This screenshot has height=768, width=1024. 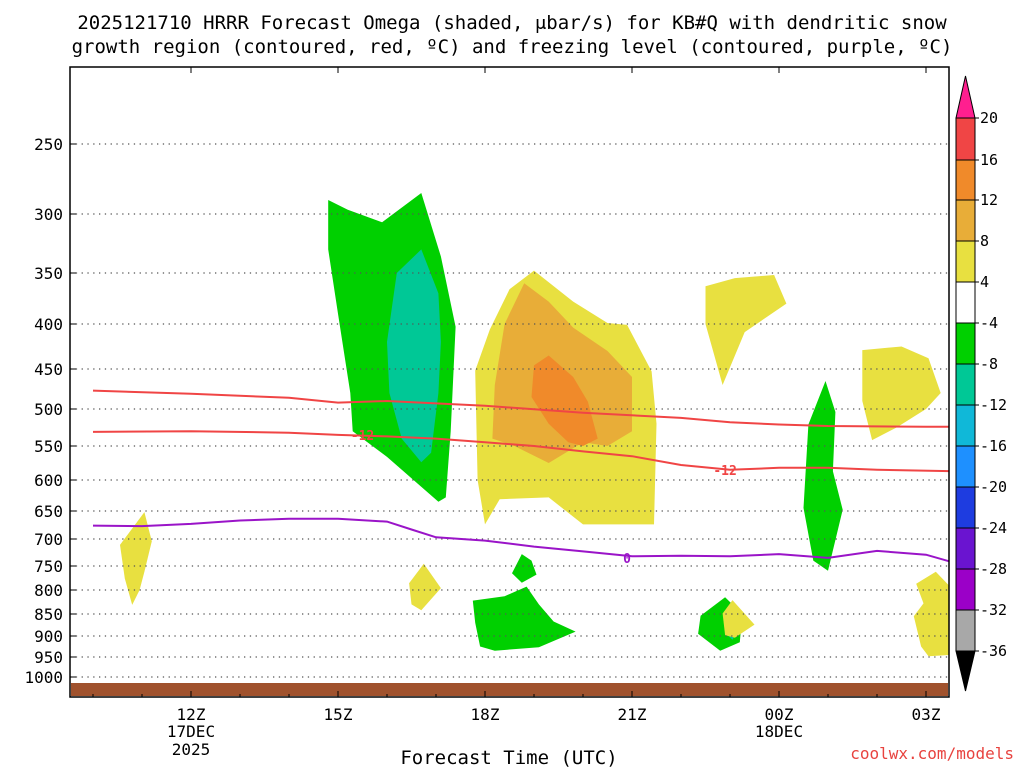 What do you see at coordinates (981, 383) in the screenshot?
I see `colorbar: 20 16 12 8 4 -4 -8 -12 -16 -20 -24 -28 -32 -36` at bounding box center [981, 383].